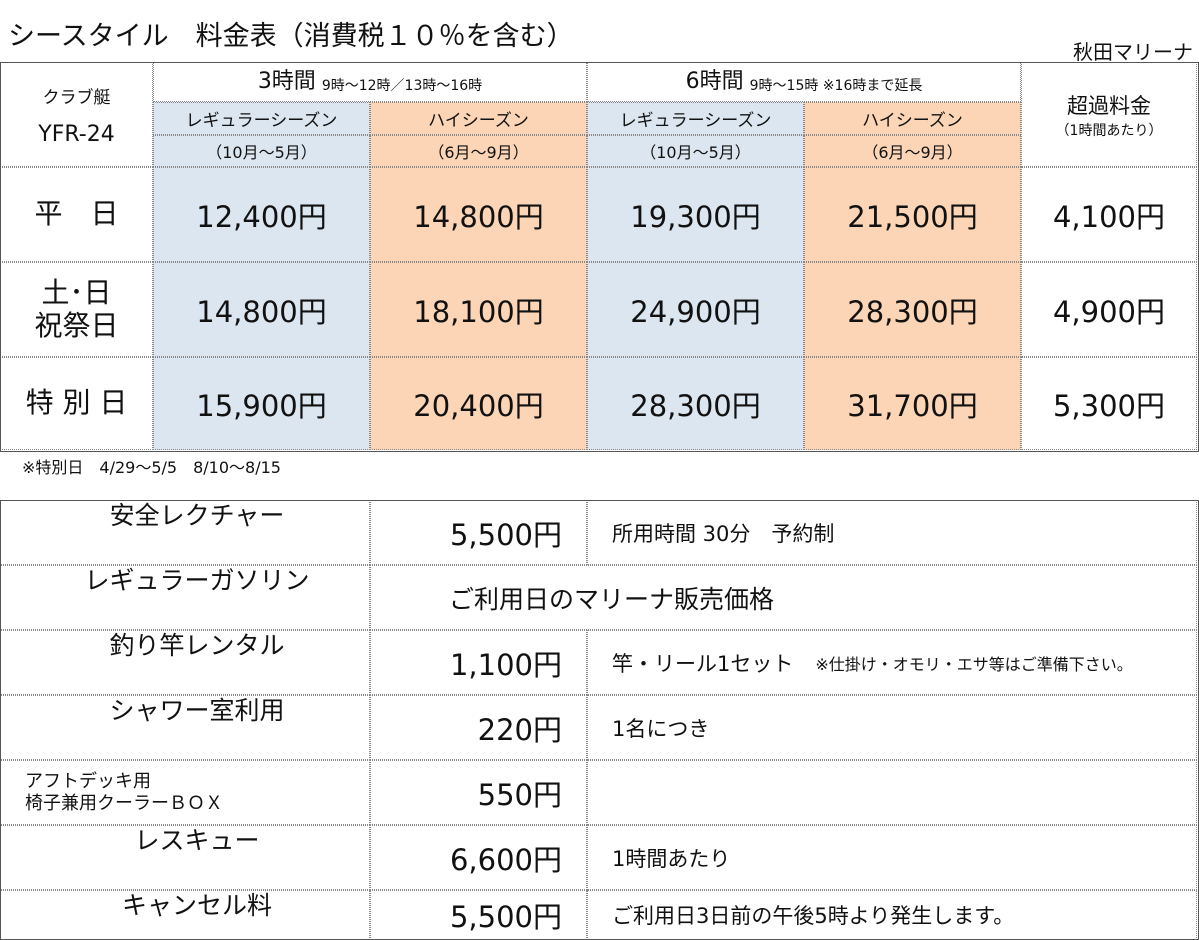 This screenshot has height=940, width=1199. What do you see at coordinates (703, 663) in the screenshot?
I see `option-note-text: 竿・リール1セット` at bounding box center [703, 663].